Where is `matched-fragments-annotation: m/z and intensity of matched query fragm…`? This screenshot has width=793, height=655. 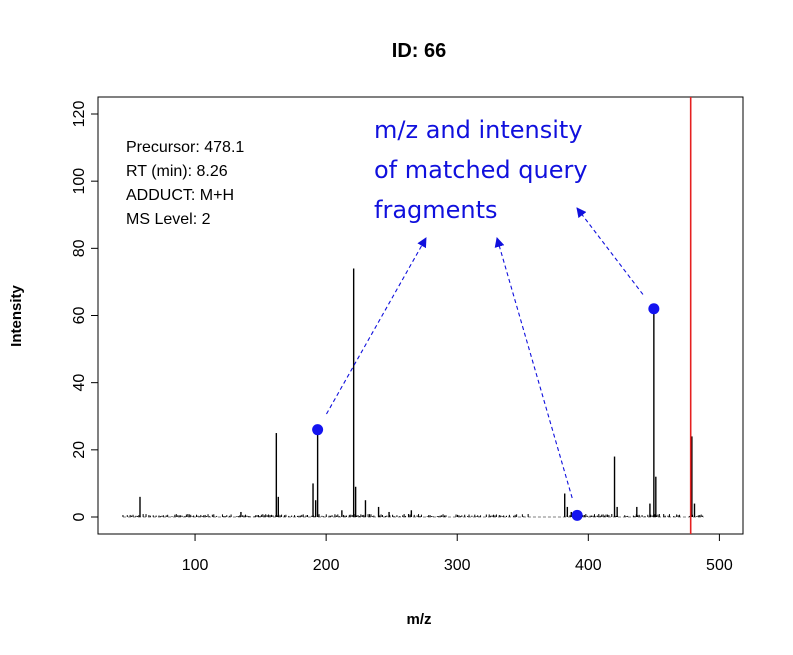
matched-fragments-annotation: m/z and intensity of matched query fragm… is located at coordinates (481, 170).